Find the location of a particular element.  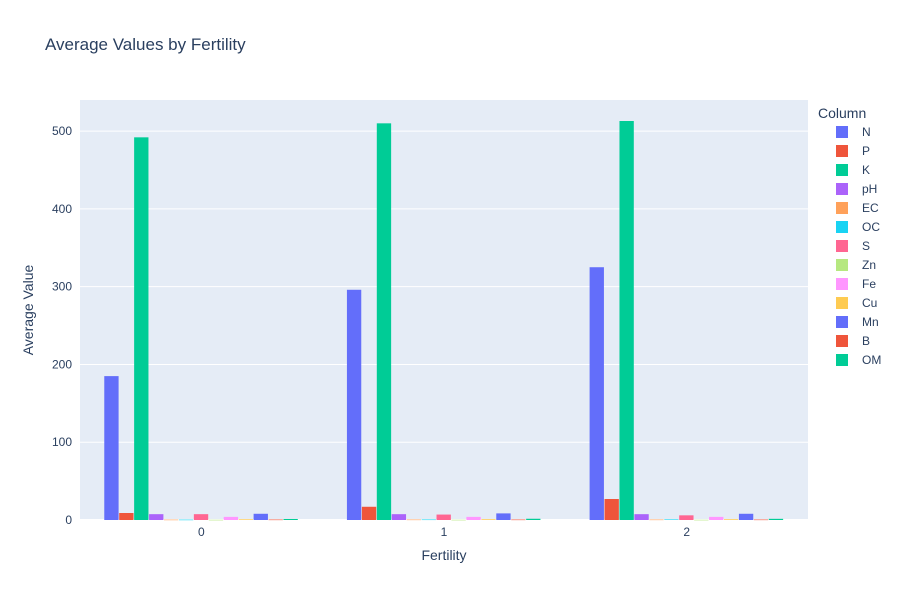

legend-label: P is located at coordinates (866, 151).